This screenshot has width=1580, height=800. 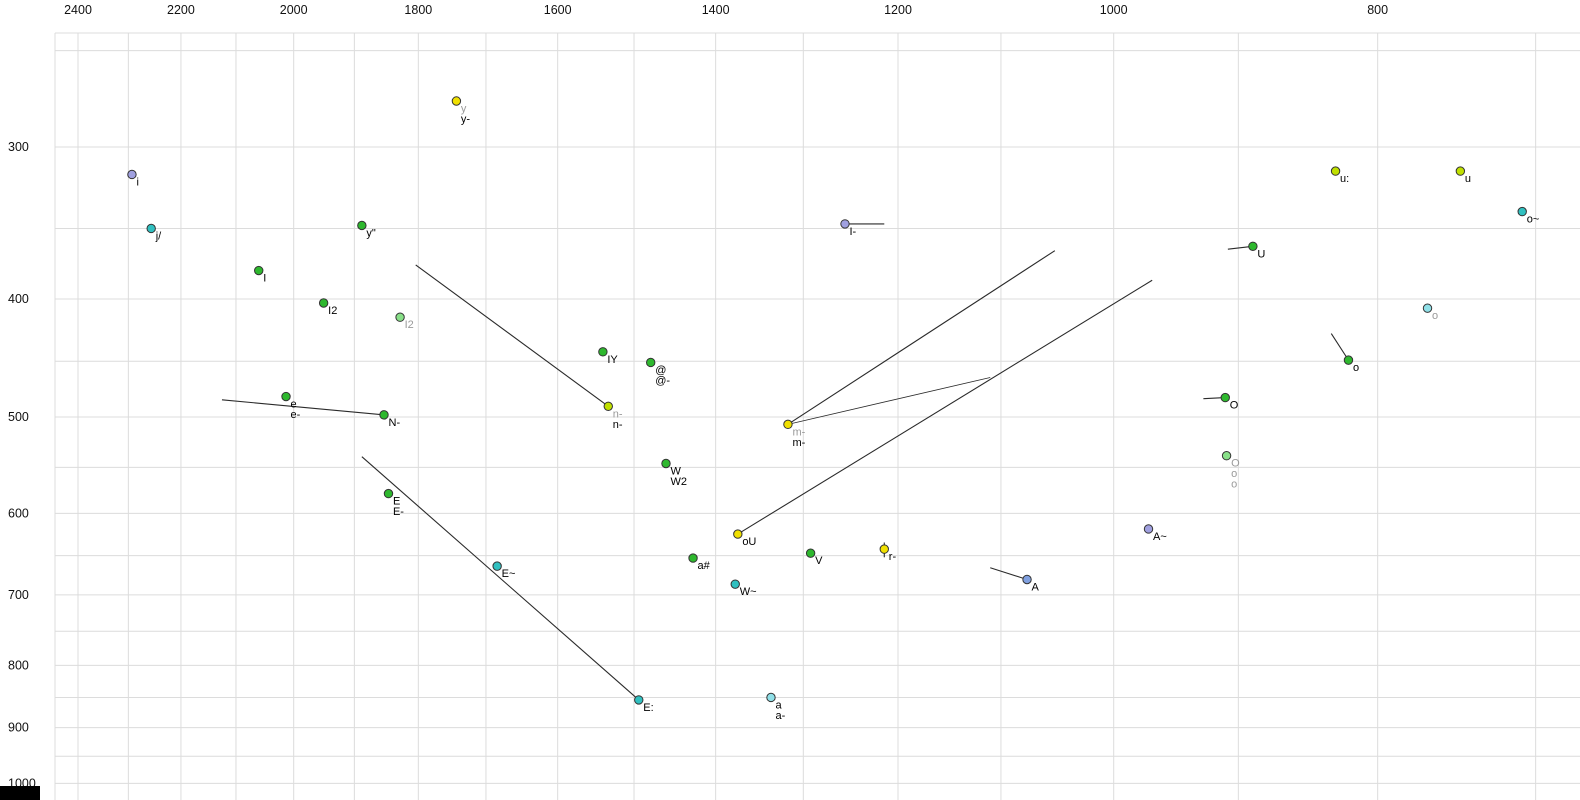 I want to click on point-label: o~, so click(x=1533, y=220).